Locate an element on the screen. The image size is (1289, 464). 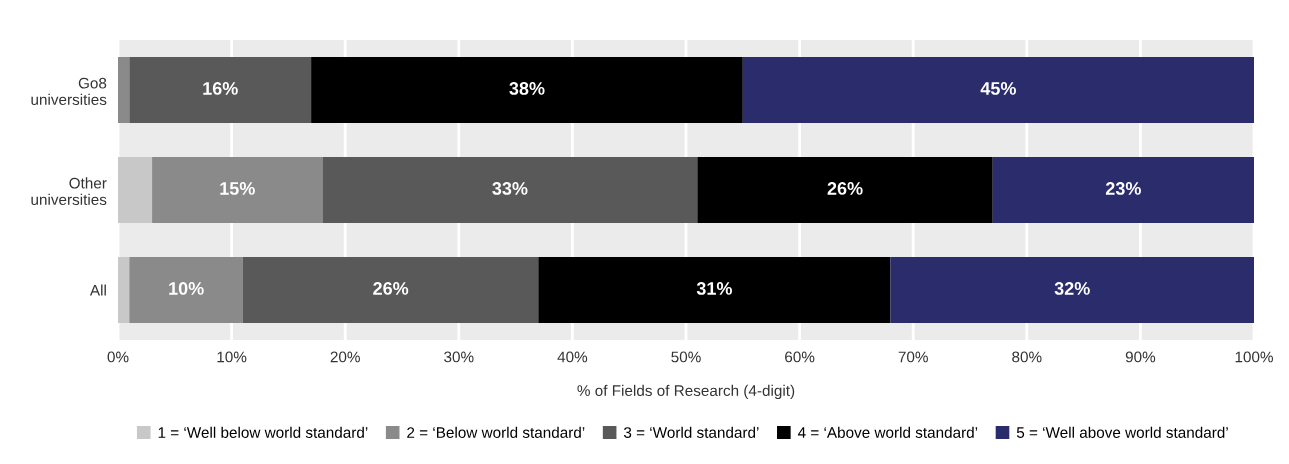
x-axis-title: % of Fields of Research (4-digit) is located at coordinates (686, 392).